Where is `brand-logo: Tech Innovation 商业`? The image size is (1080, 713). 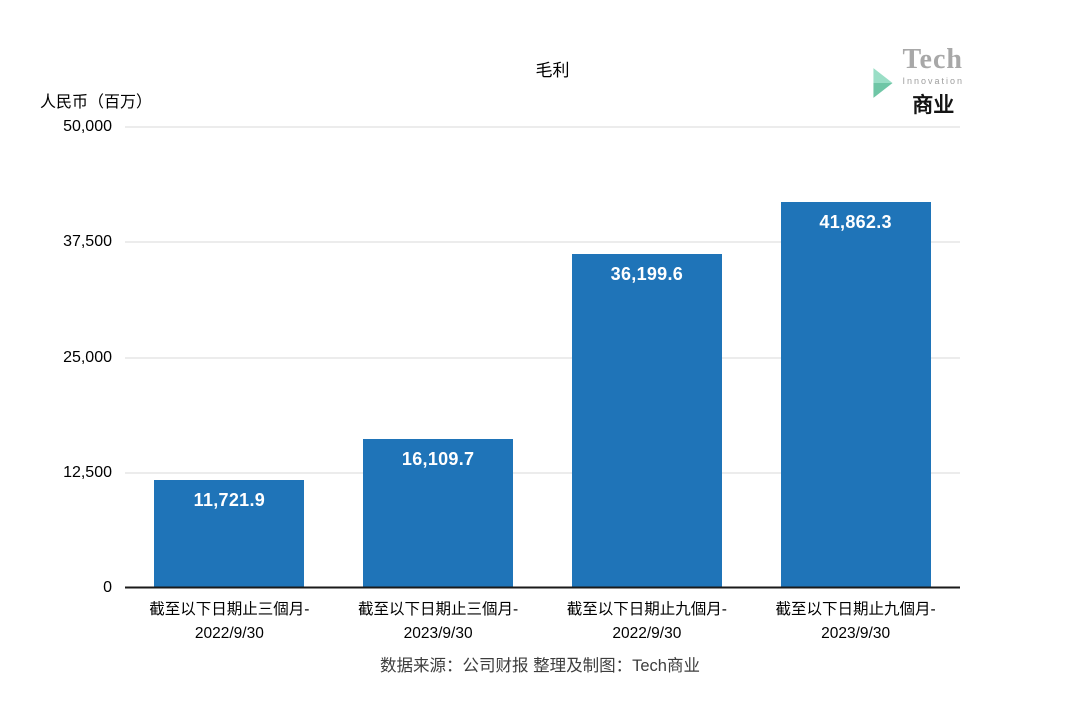 brand-logo: Tech Innovation 商业 is located at coordinates (916, 82).